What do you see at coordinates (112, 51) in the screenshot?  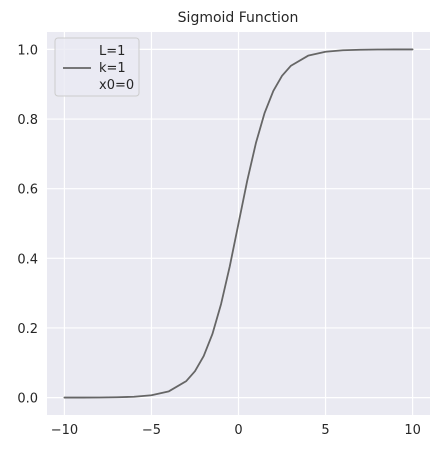 I see `legend-label: L=1` at bounding box center [112, 51].